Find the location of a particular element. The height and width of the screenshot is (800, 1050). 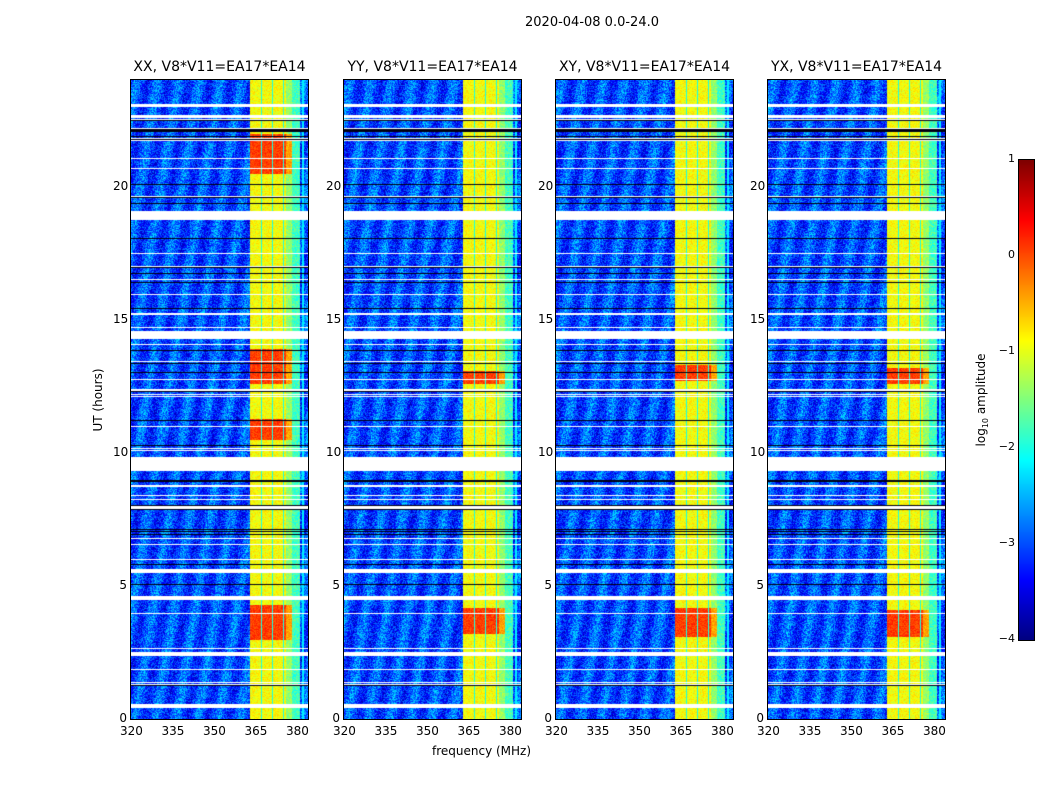

panel-title: YY, V8*V11=EA17*EA14 is located at coordinates (432, 67).